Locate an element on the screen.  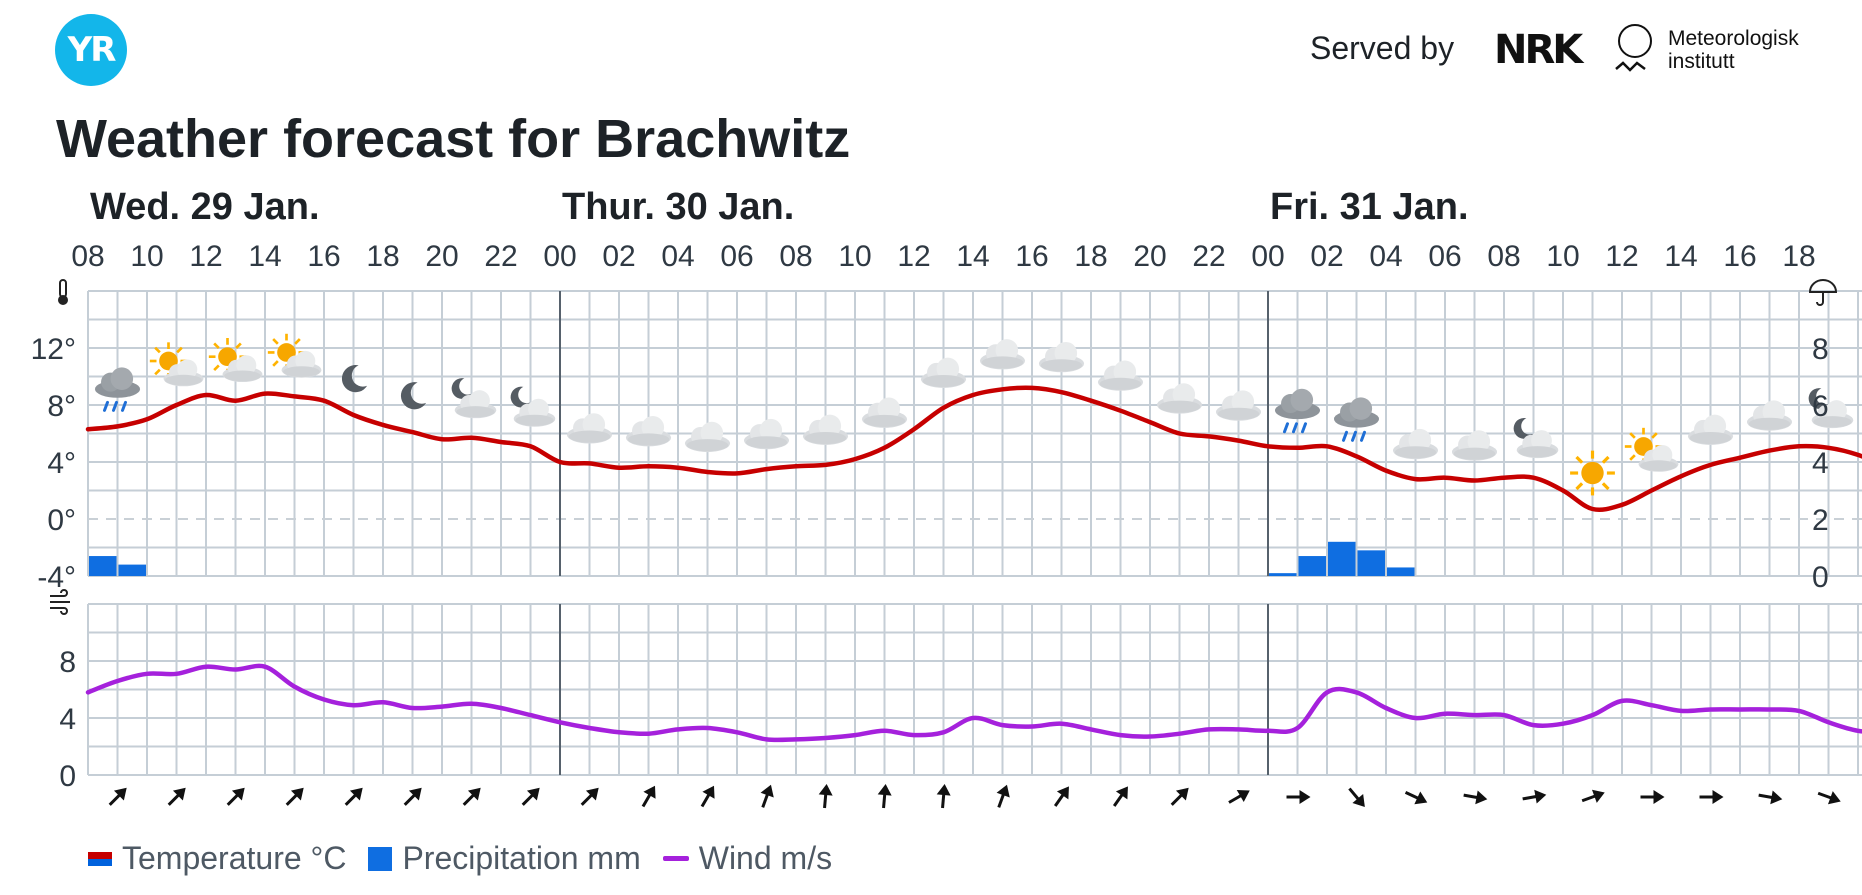
legend-wind-label: Wind m/s is located at coordinates (765, 858).